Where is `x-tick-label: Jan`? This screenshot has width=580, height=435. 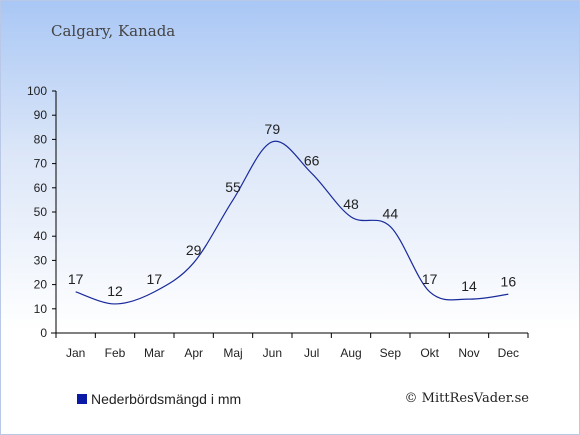
x-tick-label: Jan is located at coordinates (75, 353).